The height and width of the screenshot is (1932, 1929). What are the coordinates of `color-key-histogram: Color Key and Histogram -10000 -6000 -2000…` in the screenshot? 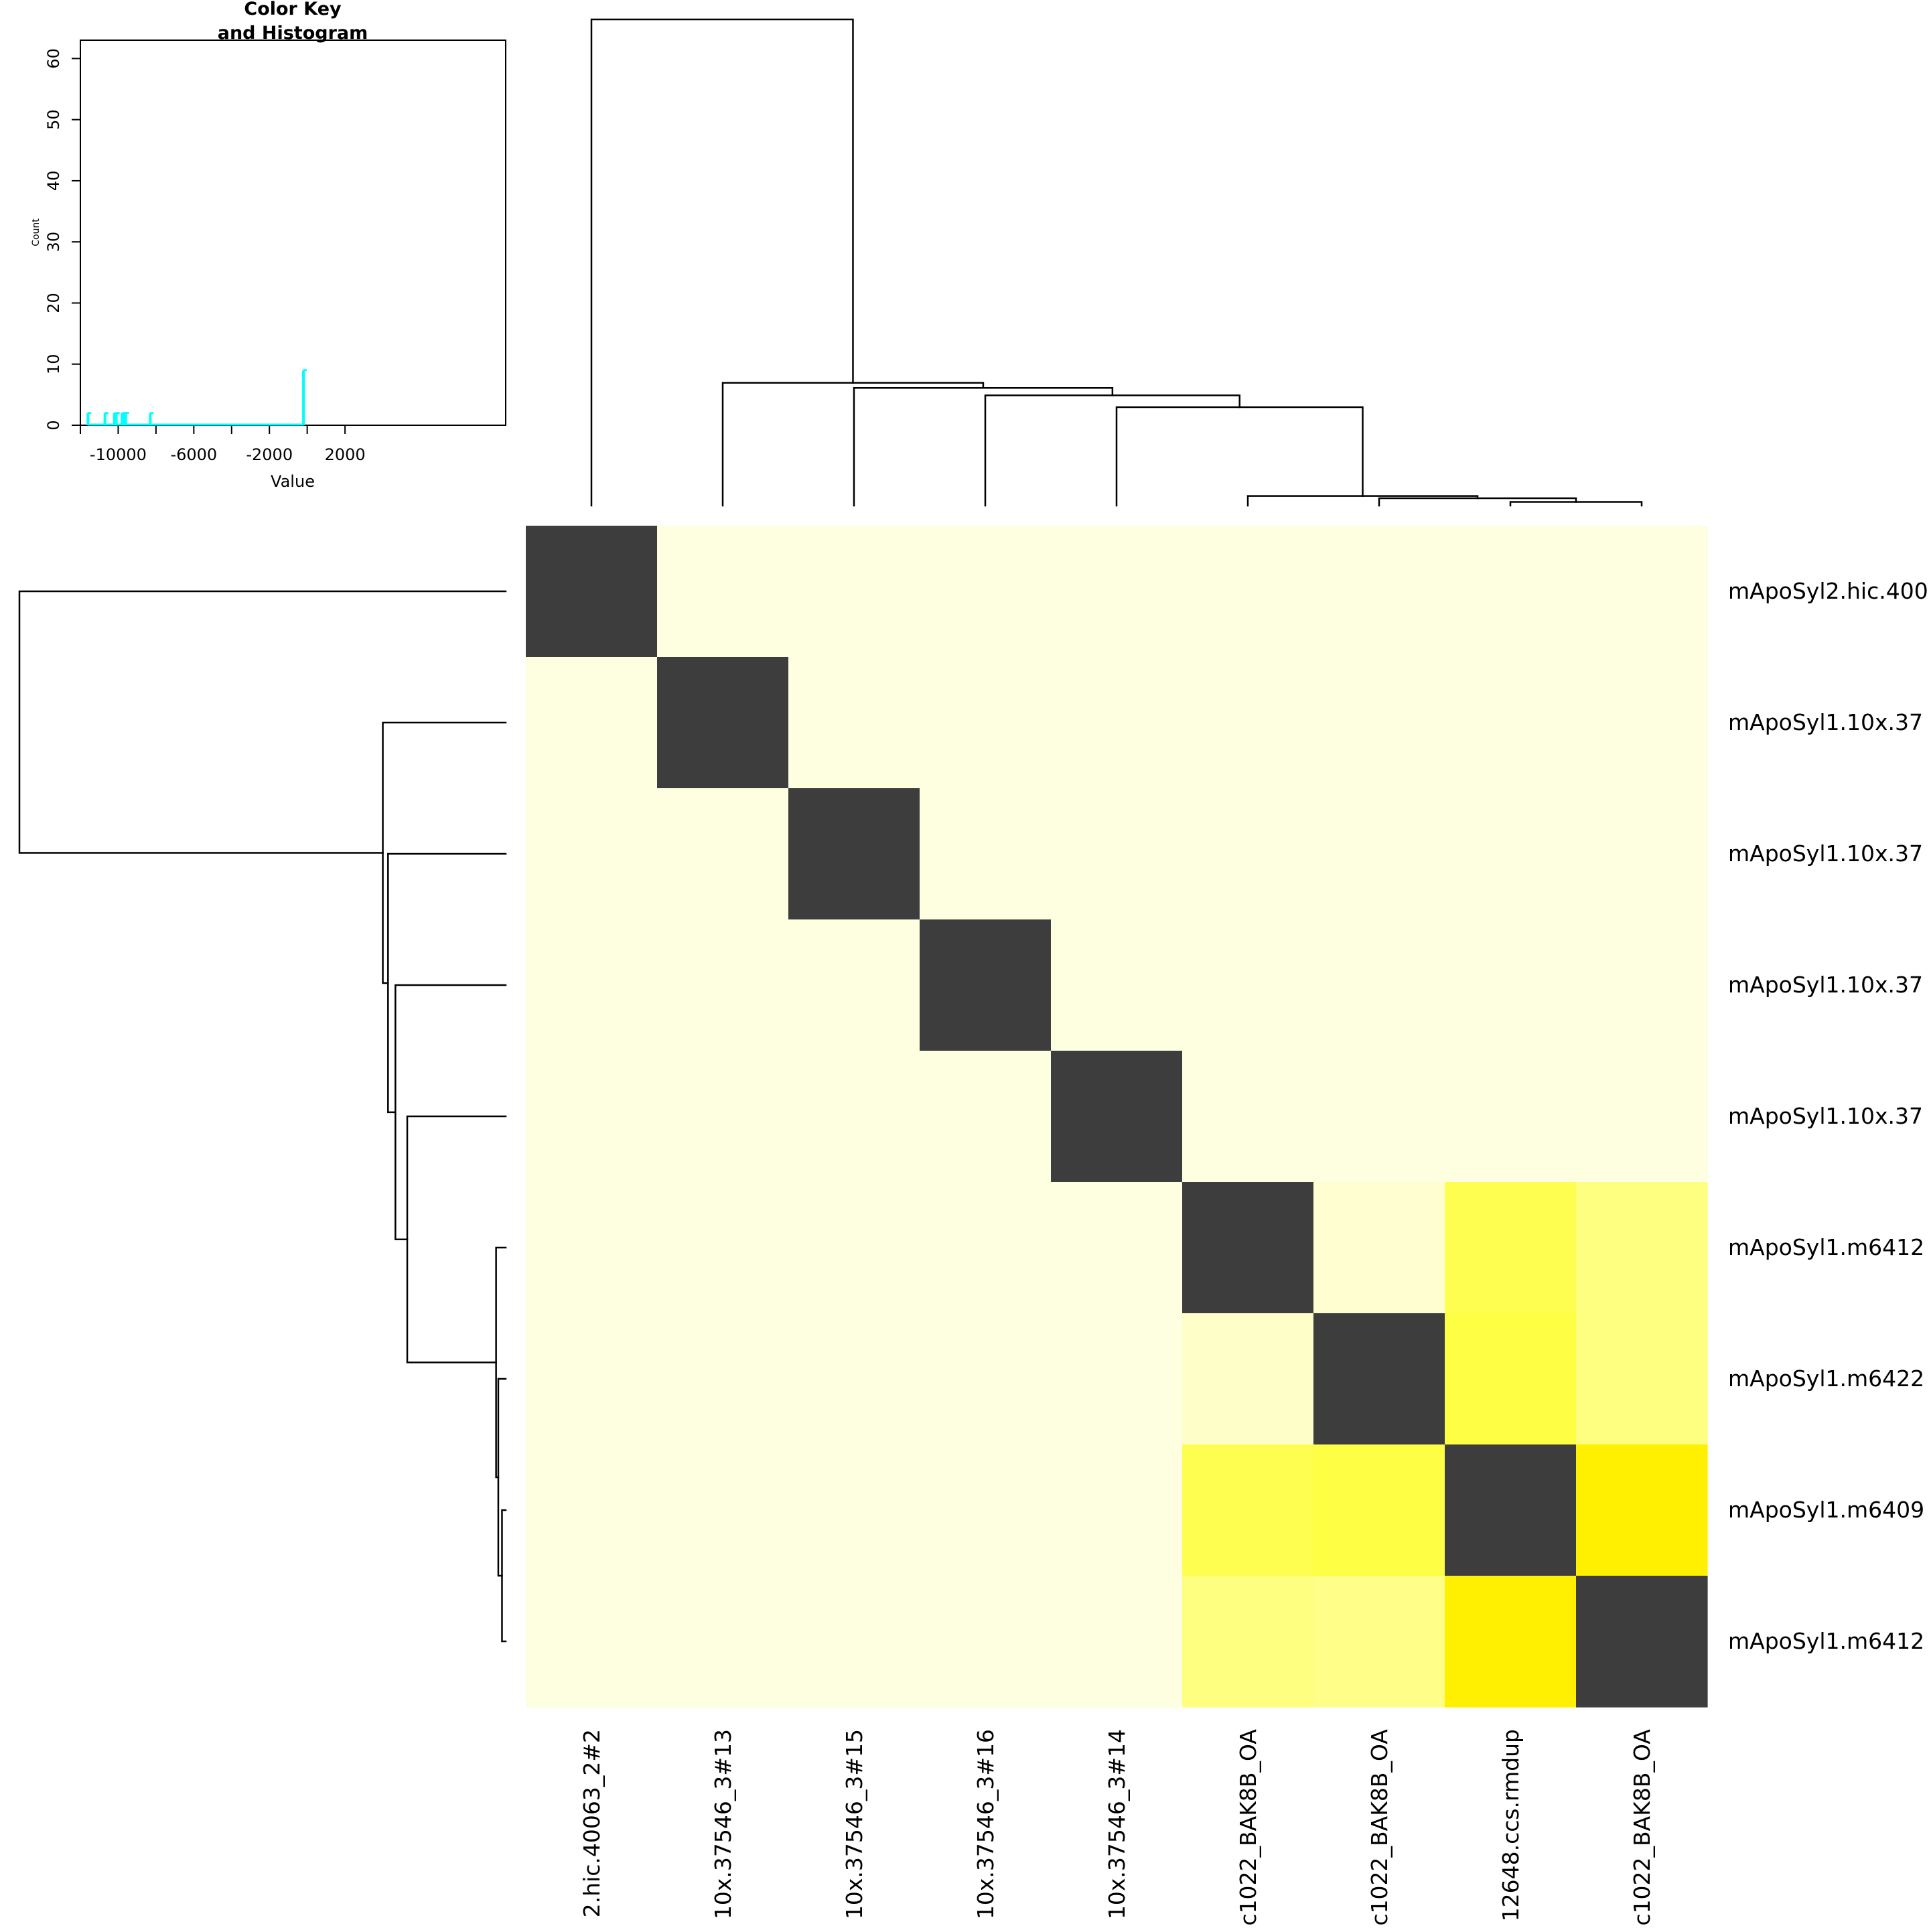 It's located at (268, 245).